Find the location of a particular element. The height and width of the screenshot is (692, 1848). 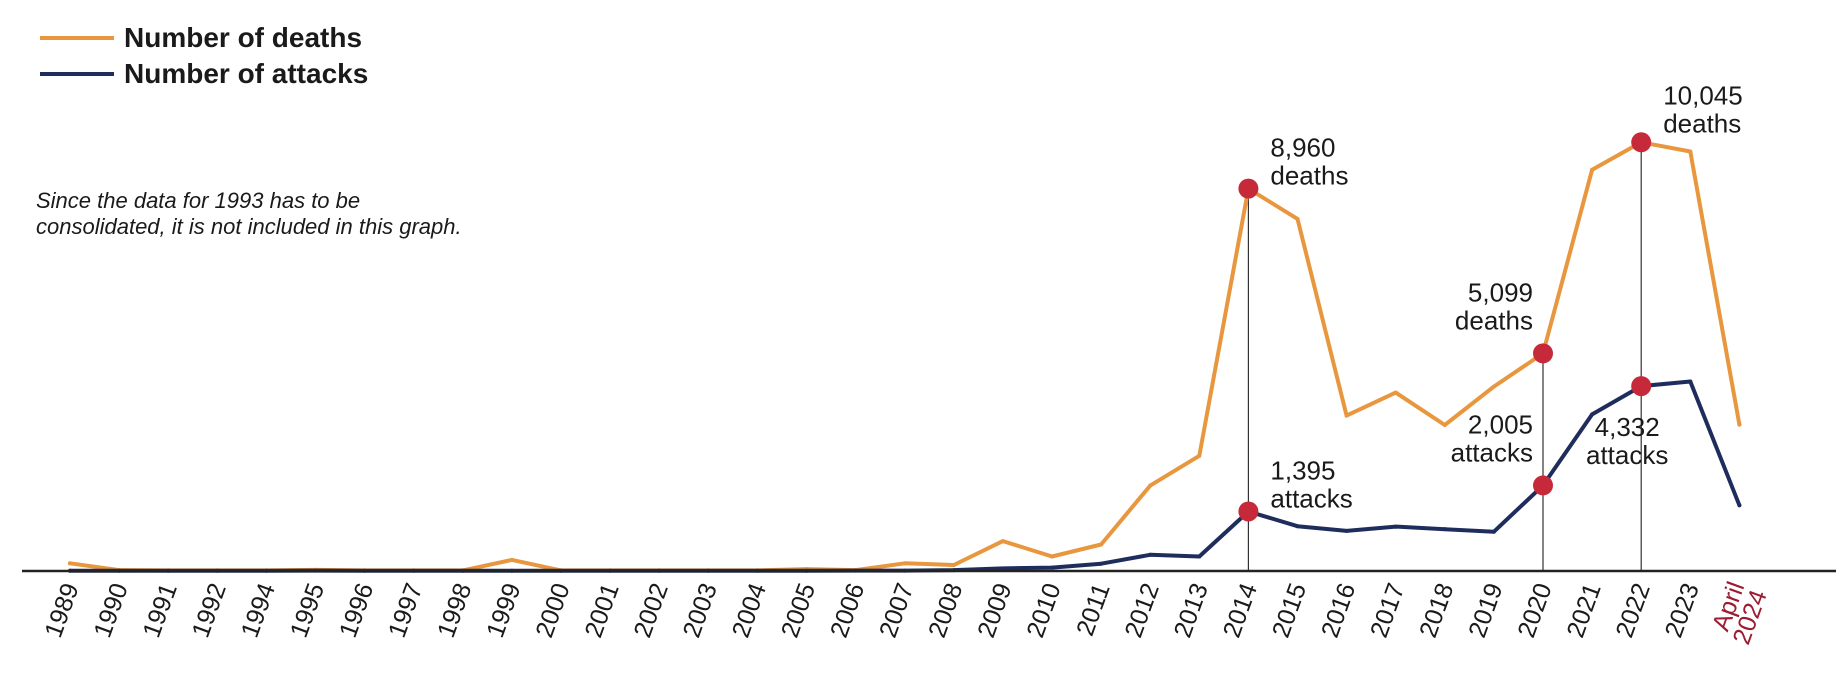

tick-1999: 1999 is located at coordinates (503, 610).